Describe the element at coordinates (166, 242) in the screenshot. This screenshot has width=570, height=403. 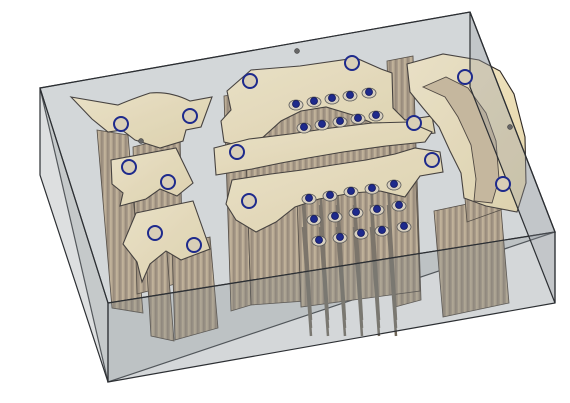
I see `left-bottom-top` at that location.